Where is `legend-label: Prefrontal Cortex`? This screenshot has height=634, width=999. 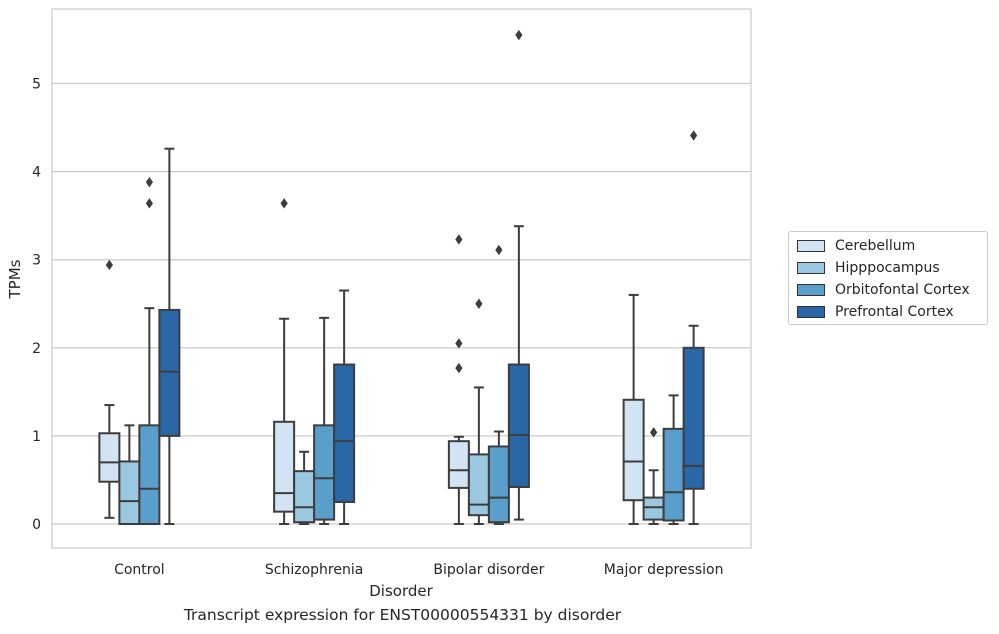 legend-label: Prefrontal Cortex is located at coordinates (894, 312).